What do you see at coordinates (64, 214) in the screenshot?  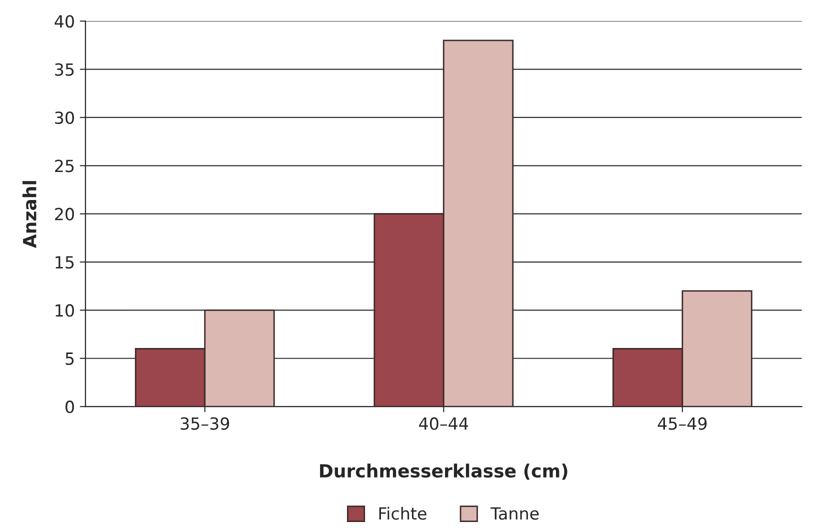 I see `y-tick-label: 20` at bounding box center [64, 214].